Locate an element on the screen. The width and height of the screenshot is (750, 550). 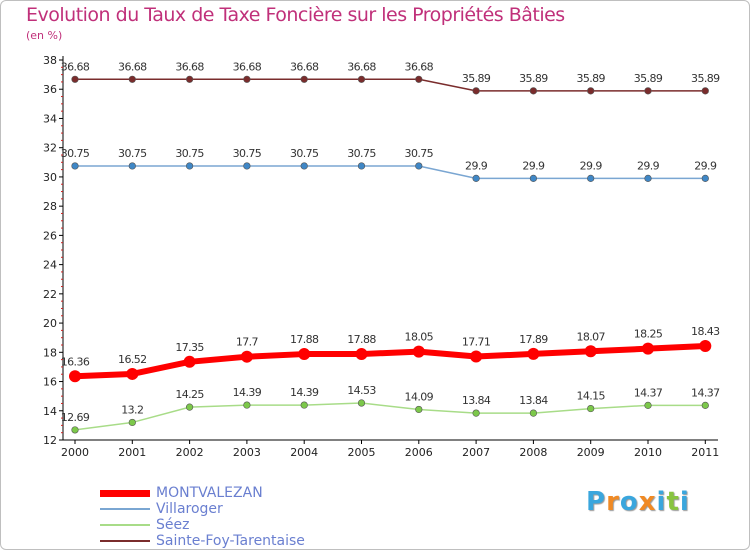
x-tick-label: 2004 is located at coordinates (304, 452).